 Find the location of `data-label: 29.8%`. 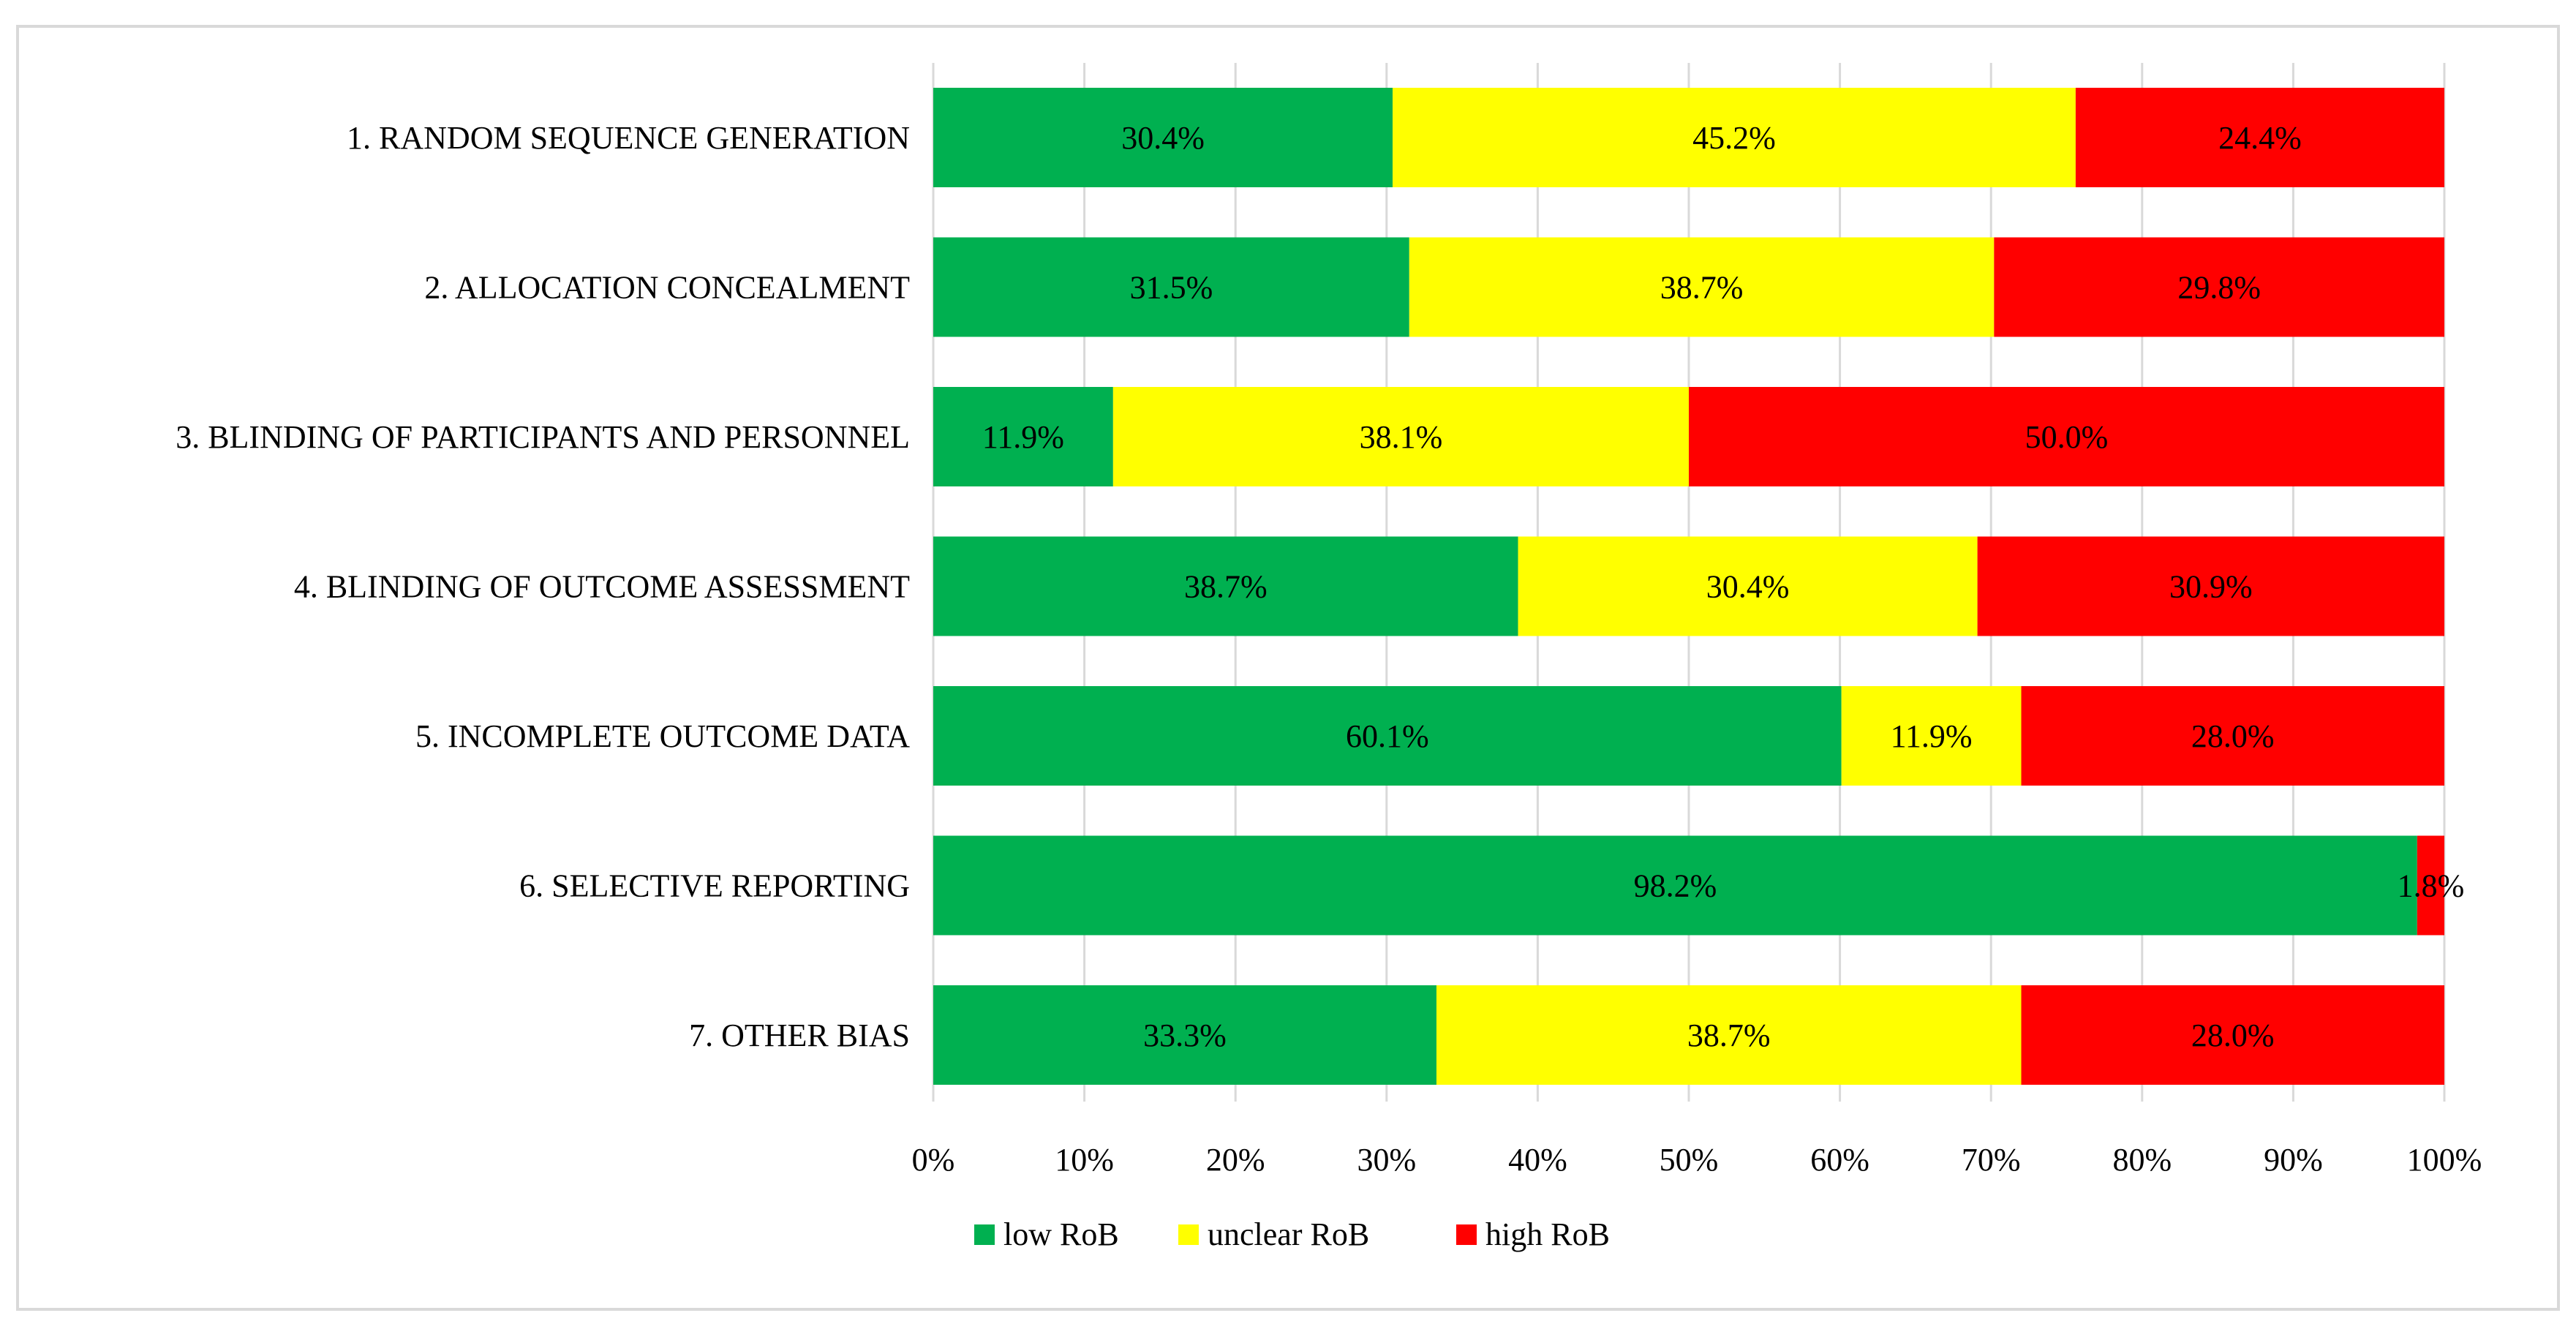

data-label: 29.8% is located at coordinates (2219, 288).